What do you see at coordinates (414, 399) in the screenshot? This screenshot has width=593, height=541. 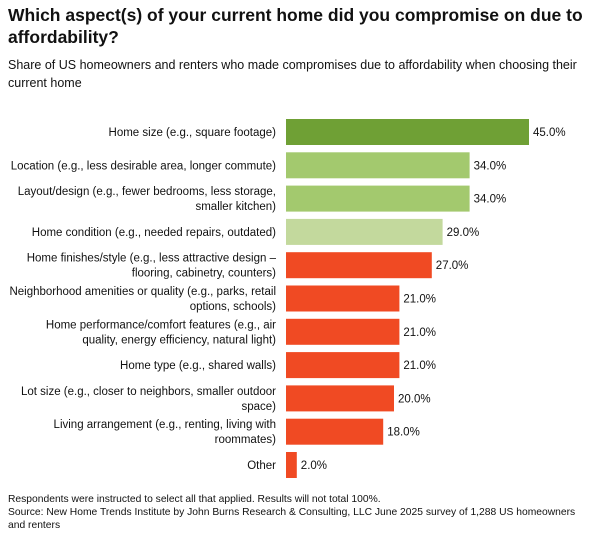 I see `bar-value-label: 20.0%` at bounding box center [414, 399].